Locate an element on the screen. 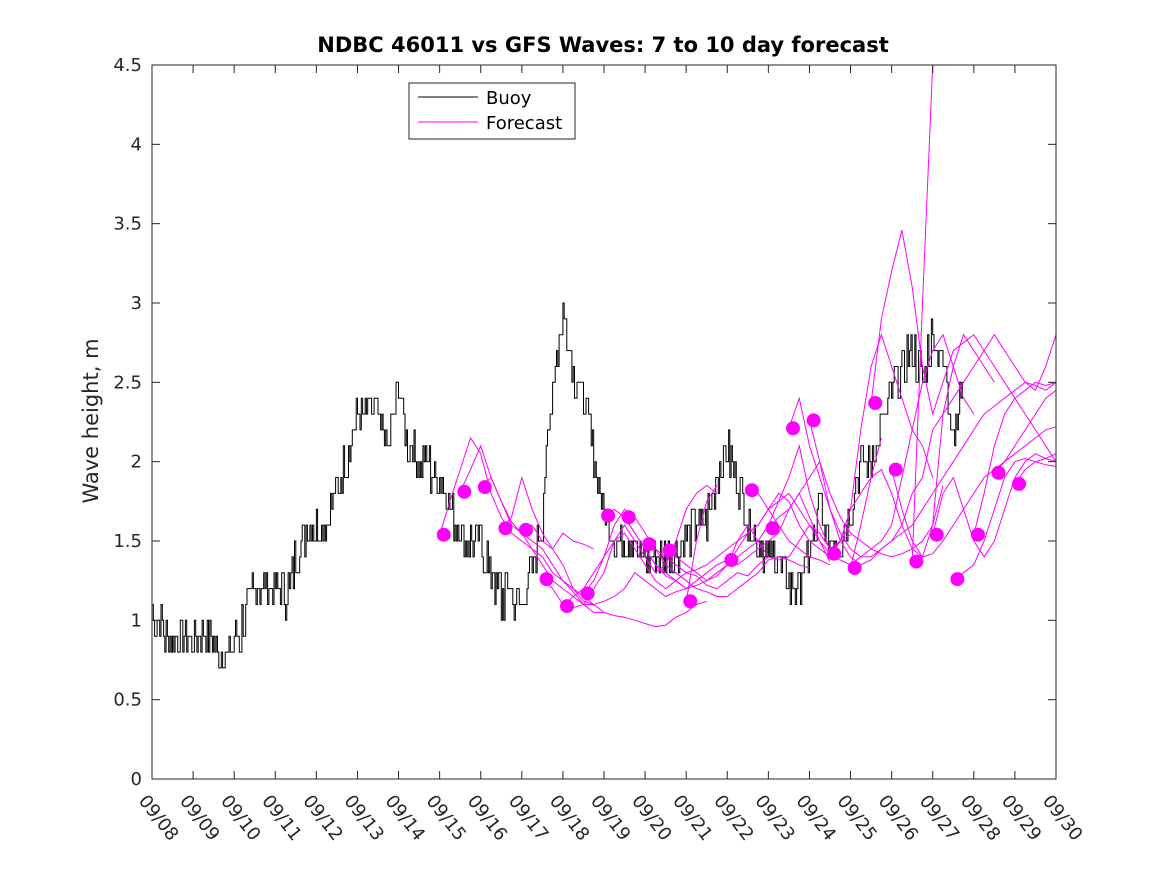 This screenshot has height=875, width=1167. marker-layer is located at coordinates (731, 505).